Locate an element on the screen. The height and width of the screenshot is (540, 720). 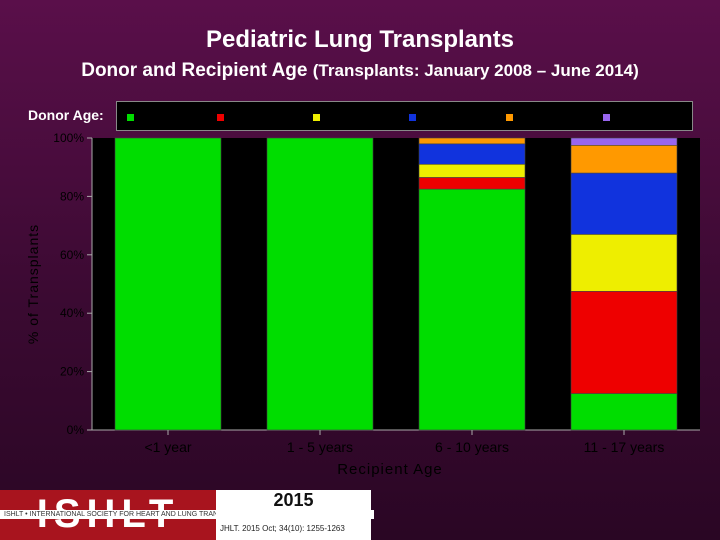
x-tick-label: 6 - 10 years is located at coordinates (472, 447).